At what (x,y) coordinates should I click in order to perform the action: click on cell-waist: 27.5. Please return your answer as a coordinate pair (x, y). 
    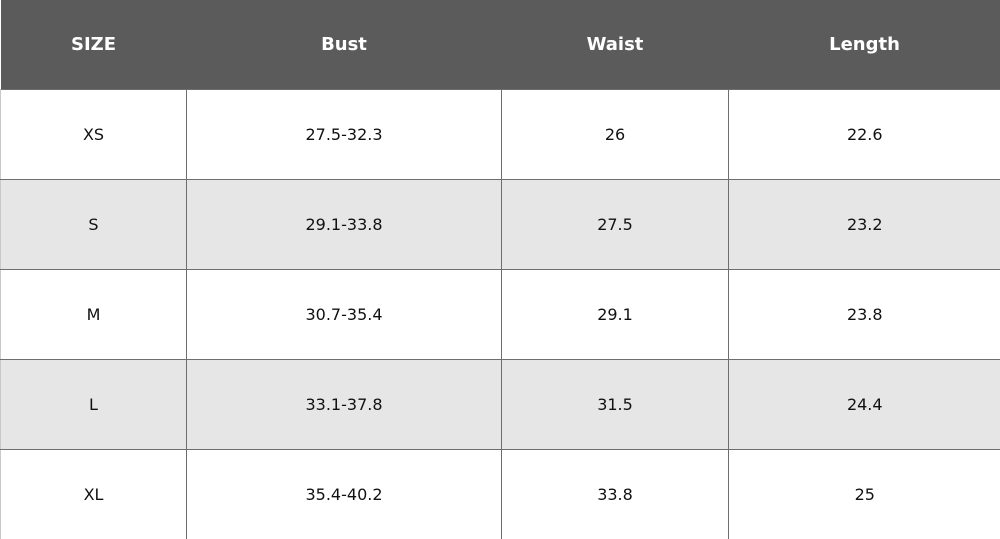
    Looking at the image, I should click on (615, 225).